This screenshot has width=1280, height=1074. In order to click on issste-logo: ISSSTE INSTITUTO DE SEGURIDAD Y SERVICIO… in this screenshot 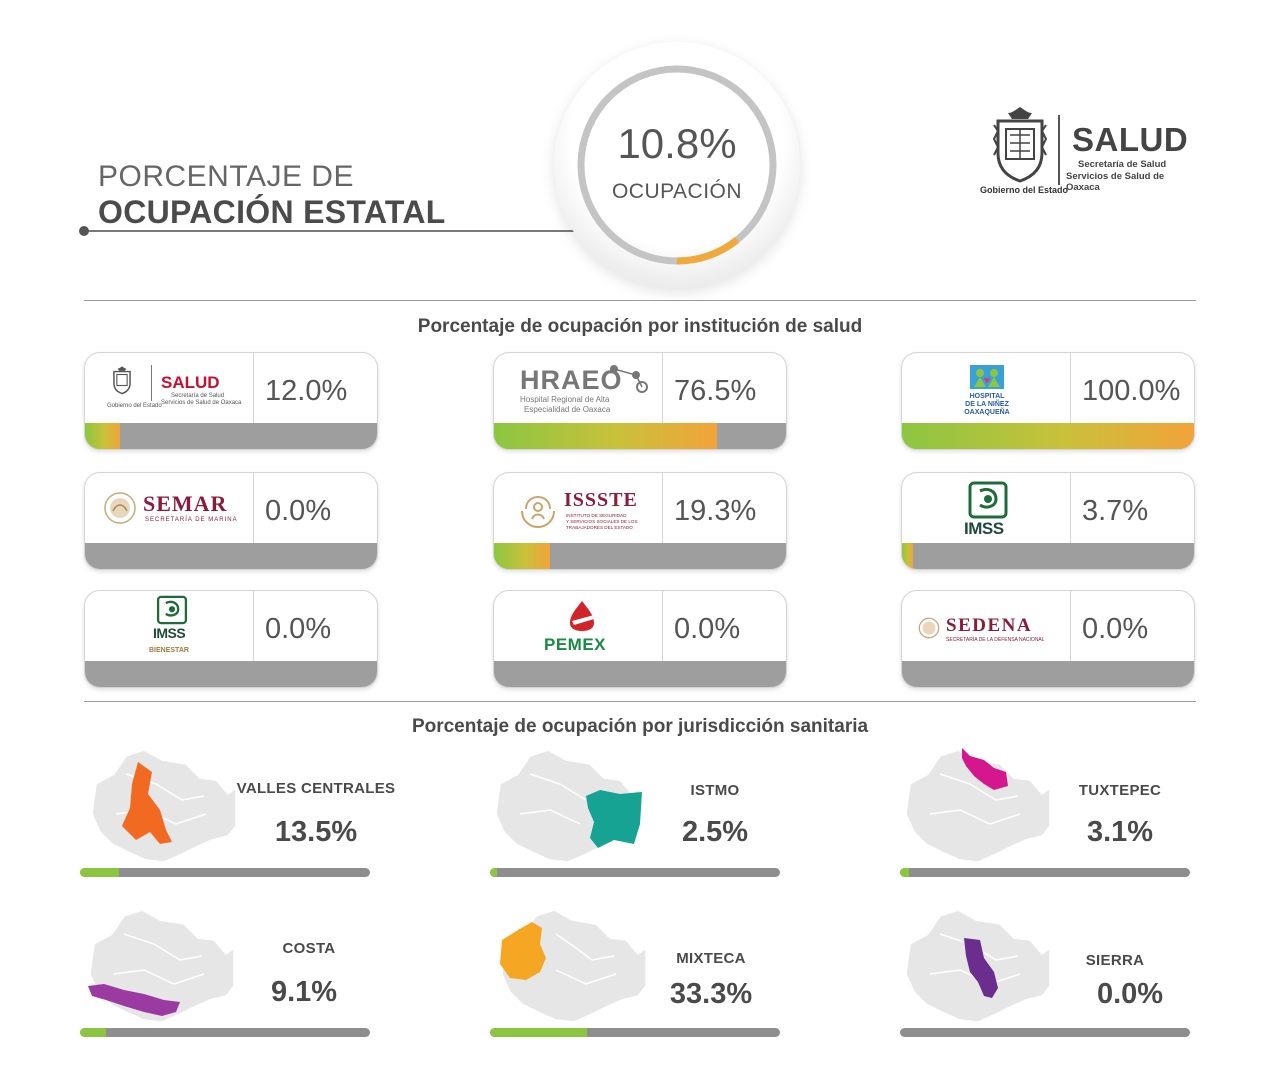, I will do `click(578, 509)`.